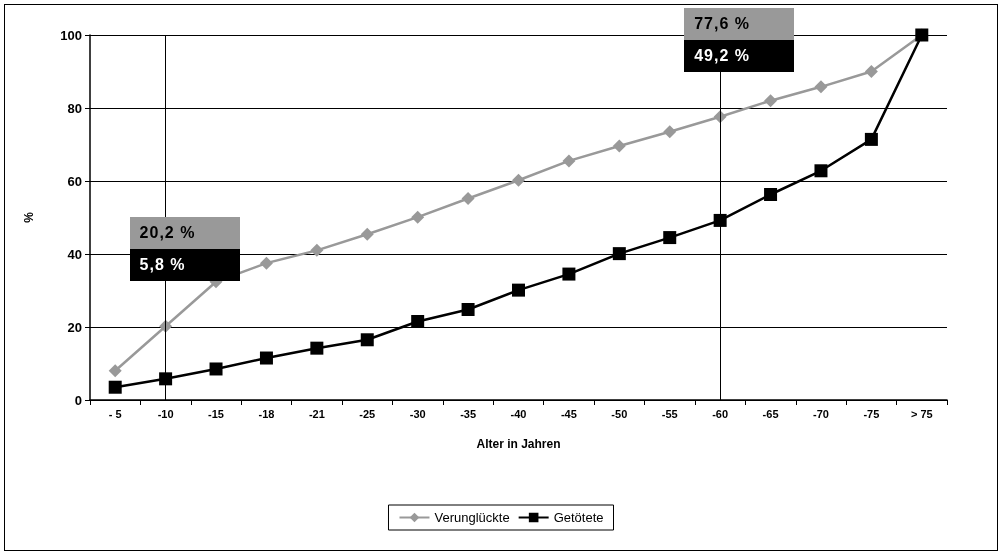 Image resolution: width=1004 pixels, height=557 pixels. I want to click on x-tick-label: -50, so click(619, 413).